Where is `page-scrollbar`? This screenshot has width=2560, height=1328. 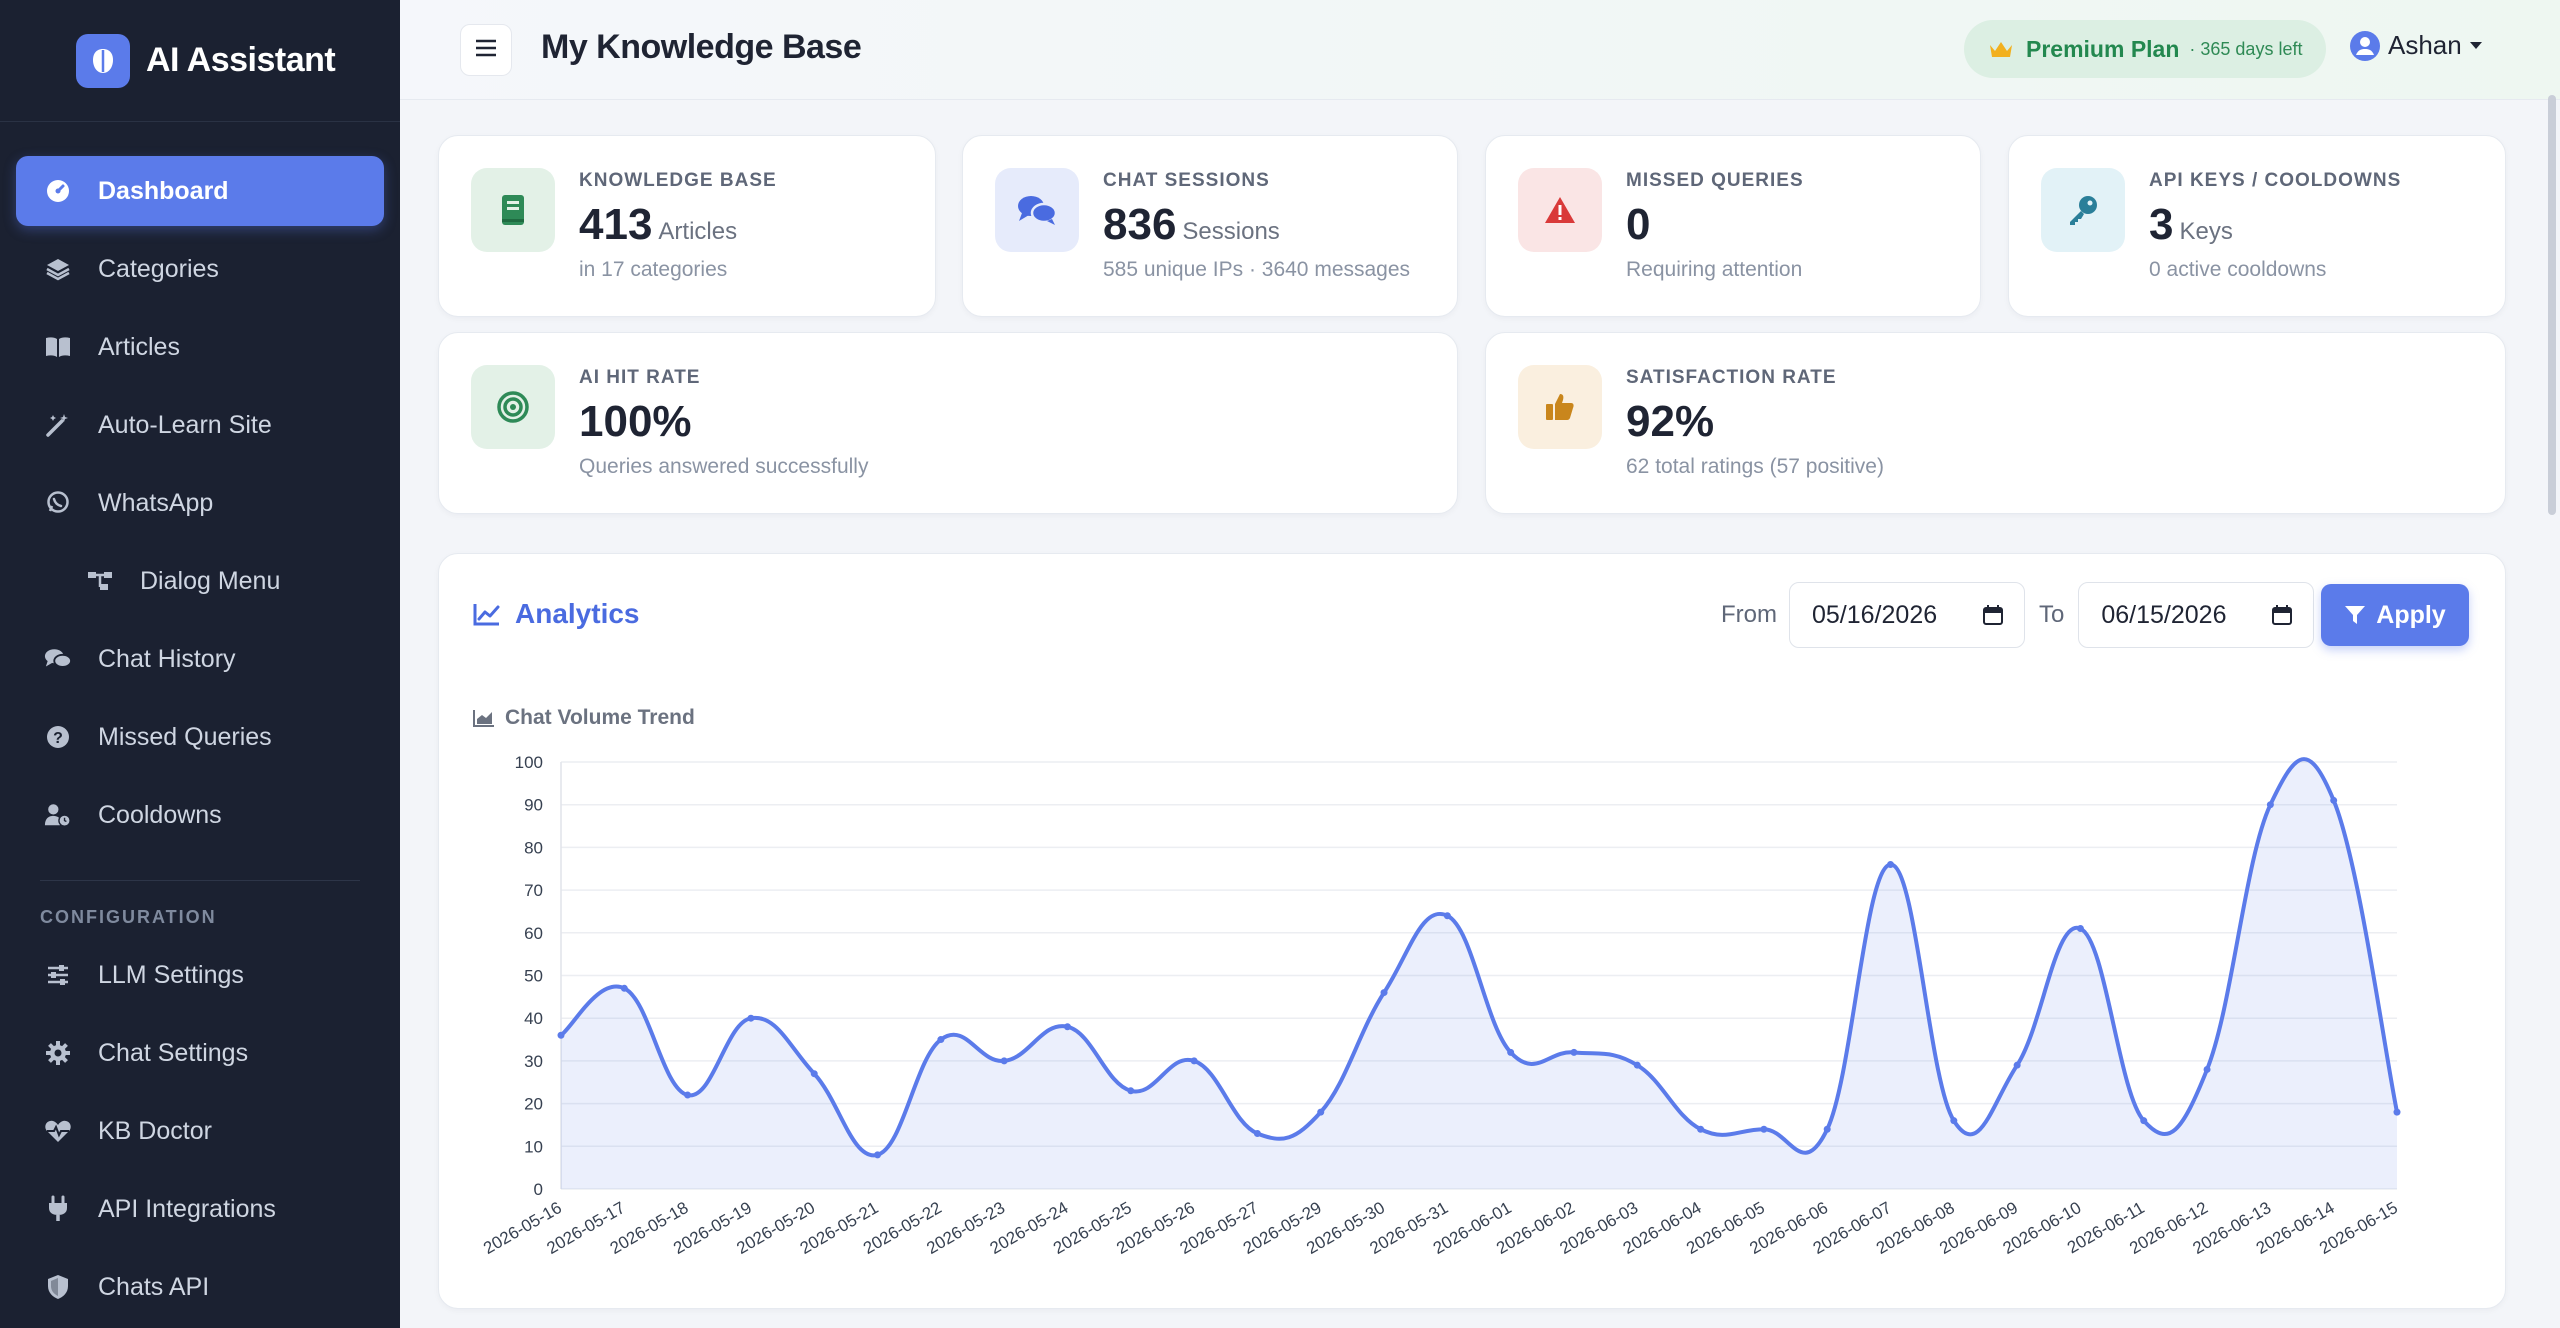
page-scrollbar is located at coordinates (2552, 305).